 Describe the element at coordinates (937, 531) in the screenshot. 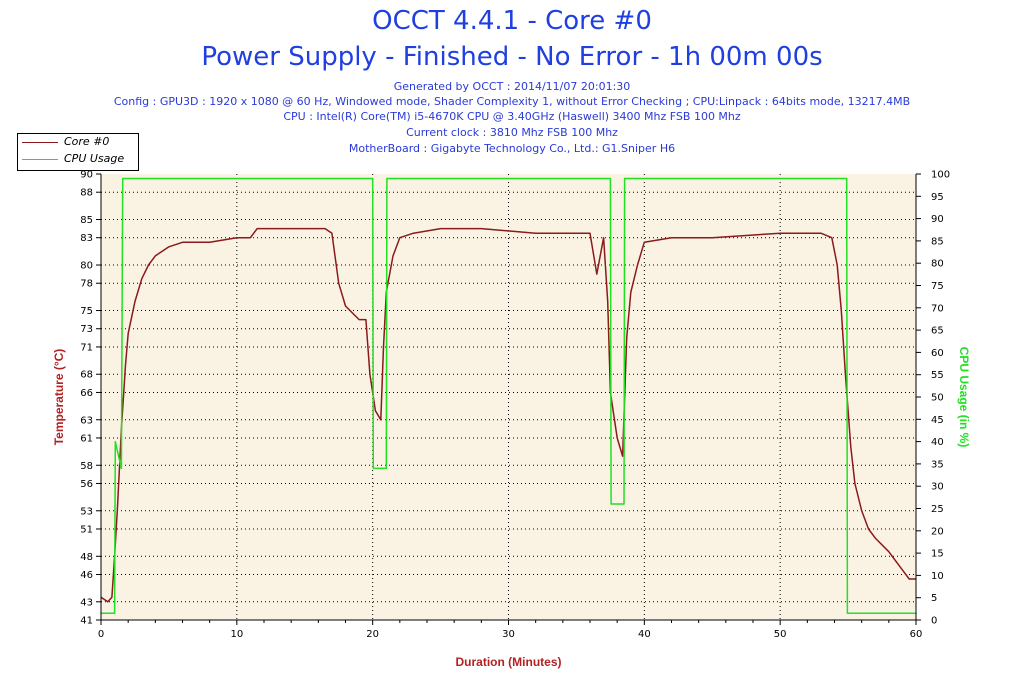

I see `y-tick-label-right: 20` at that location.